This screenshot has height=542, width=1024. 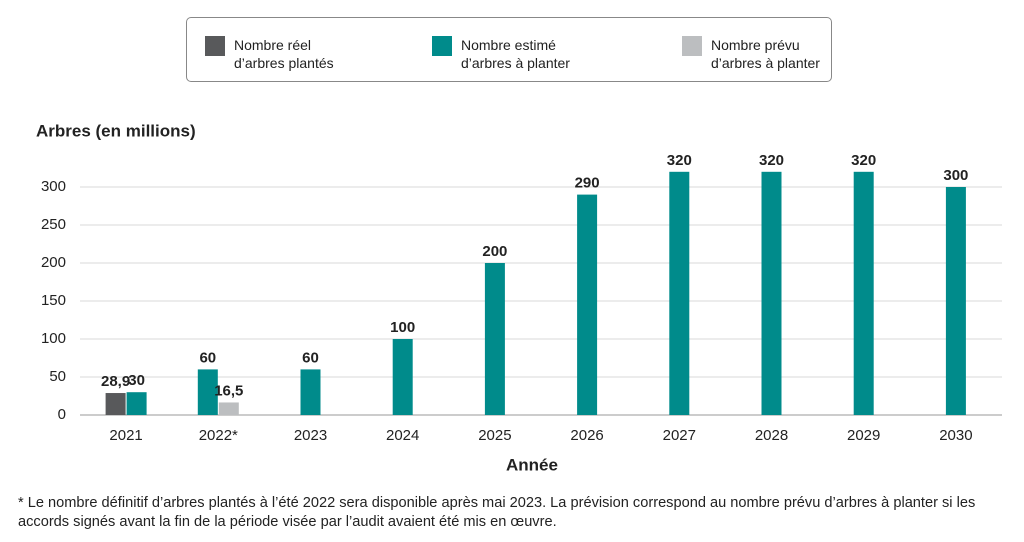 What do you see at coordinates (115, 381) in the screenshot?
I see `value-label: 28,9` at bounding box center [115, 381].